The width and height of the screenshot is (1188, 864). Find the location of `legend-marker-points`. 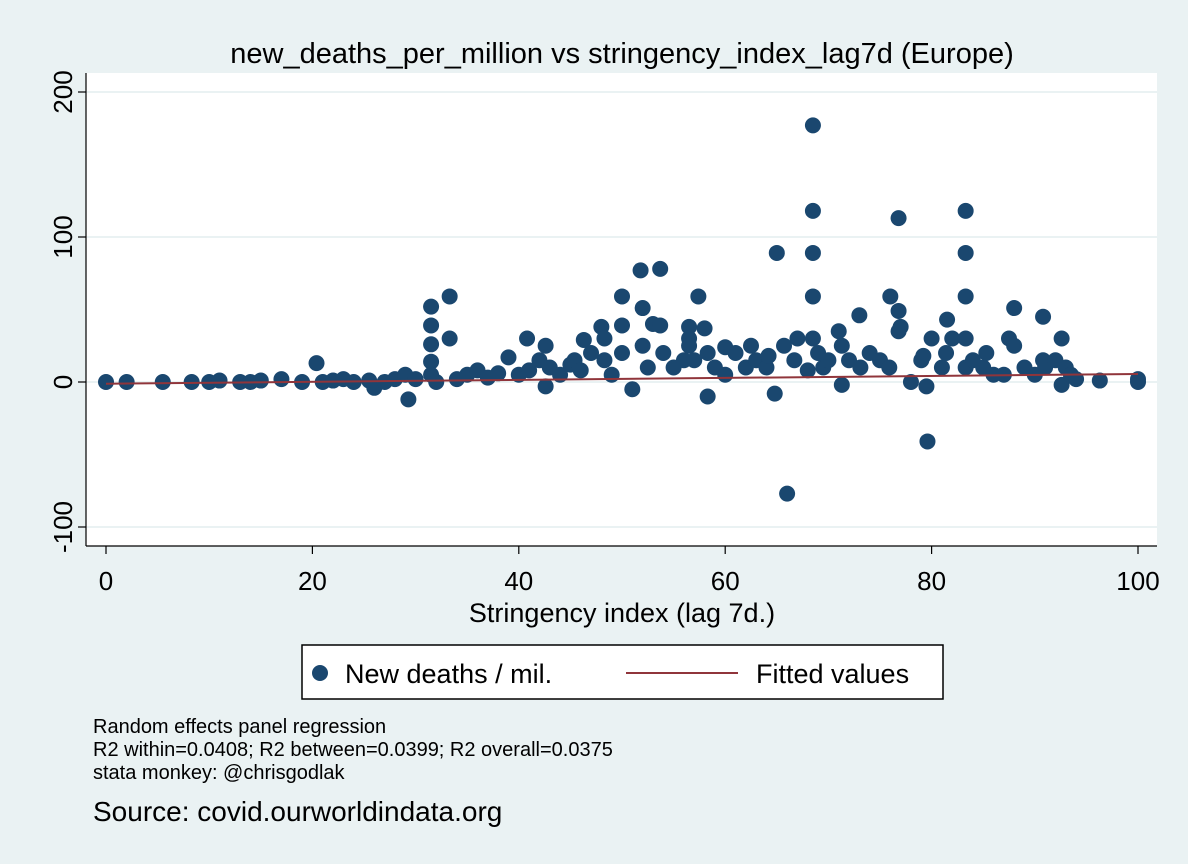

legend-marker-points is located at coordinates (320, 673).